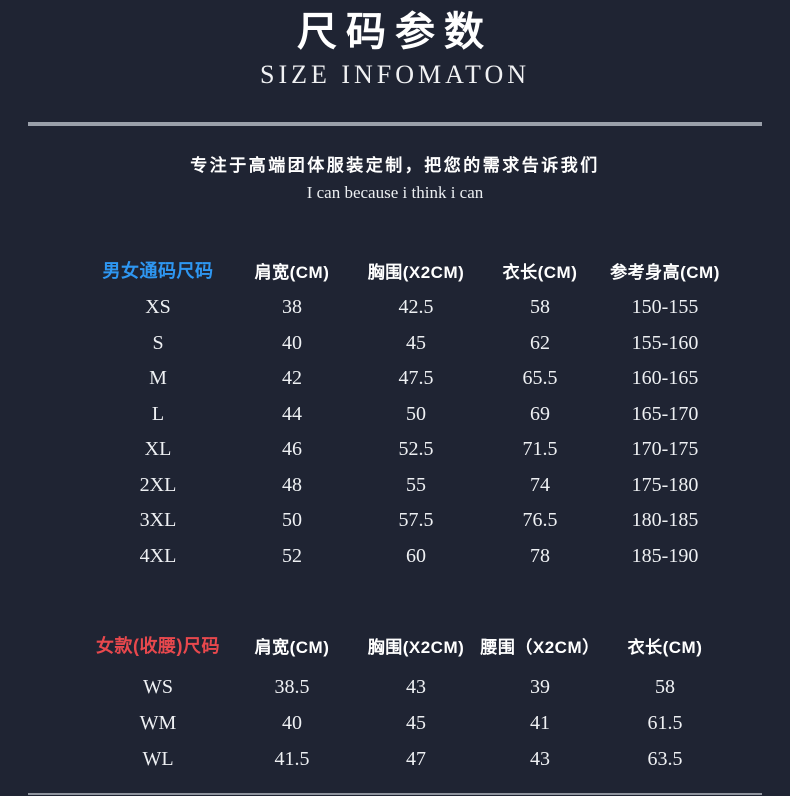 The height and width of the screenshot is (796, 790). I want to click on divider-line, so click(395, 124).